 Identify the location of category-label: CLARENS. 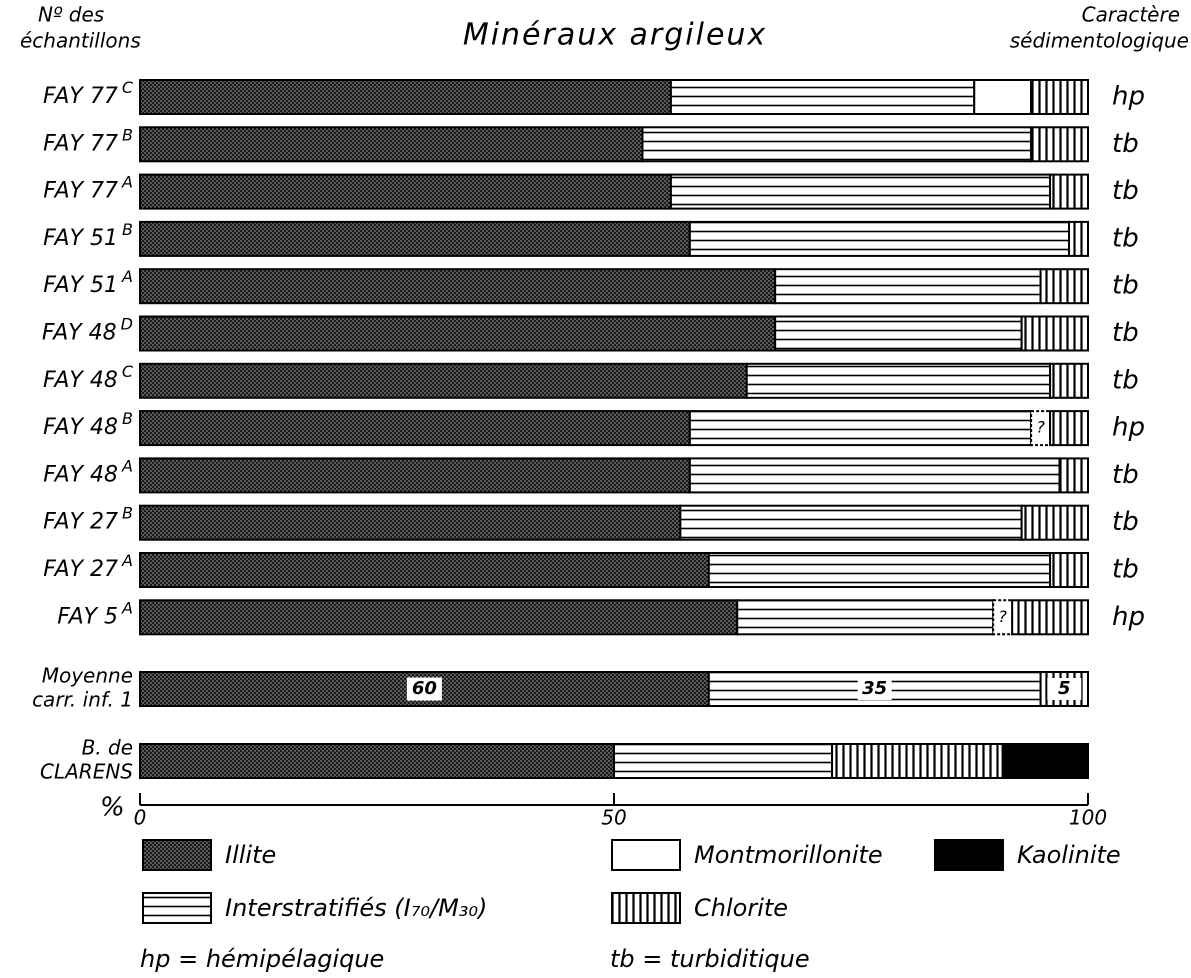
(86, 772).